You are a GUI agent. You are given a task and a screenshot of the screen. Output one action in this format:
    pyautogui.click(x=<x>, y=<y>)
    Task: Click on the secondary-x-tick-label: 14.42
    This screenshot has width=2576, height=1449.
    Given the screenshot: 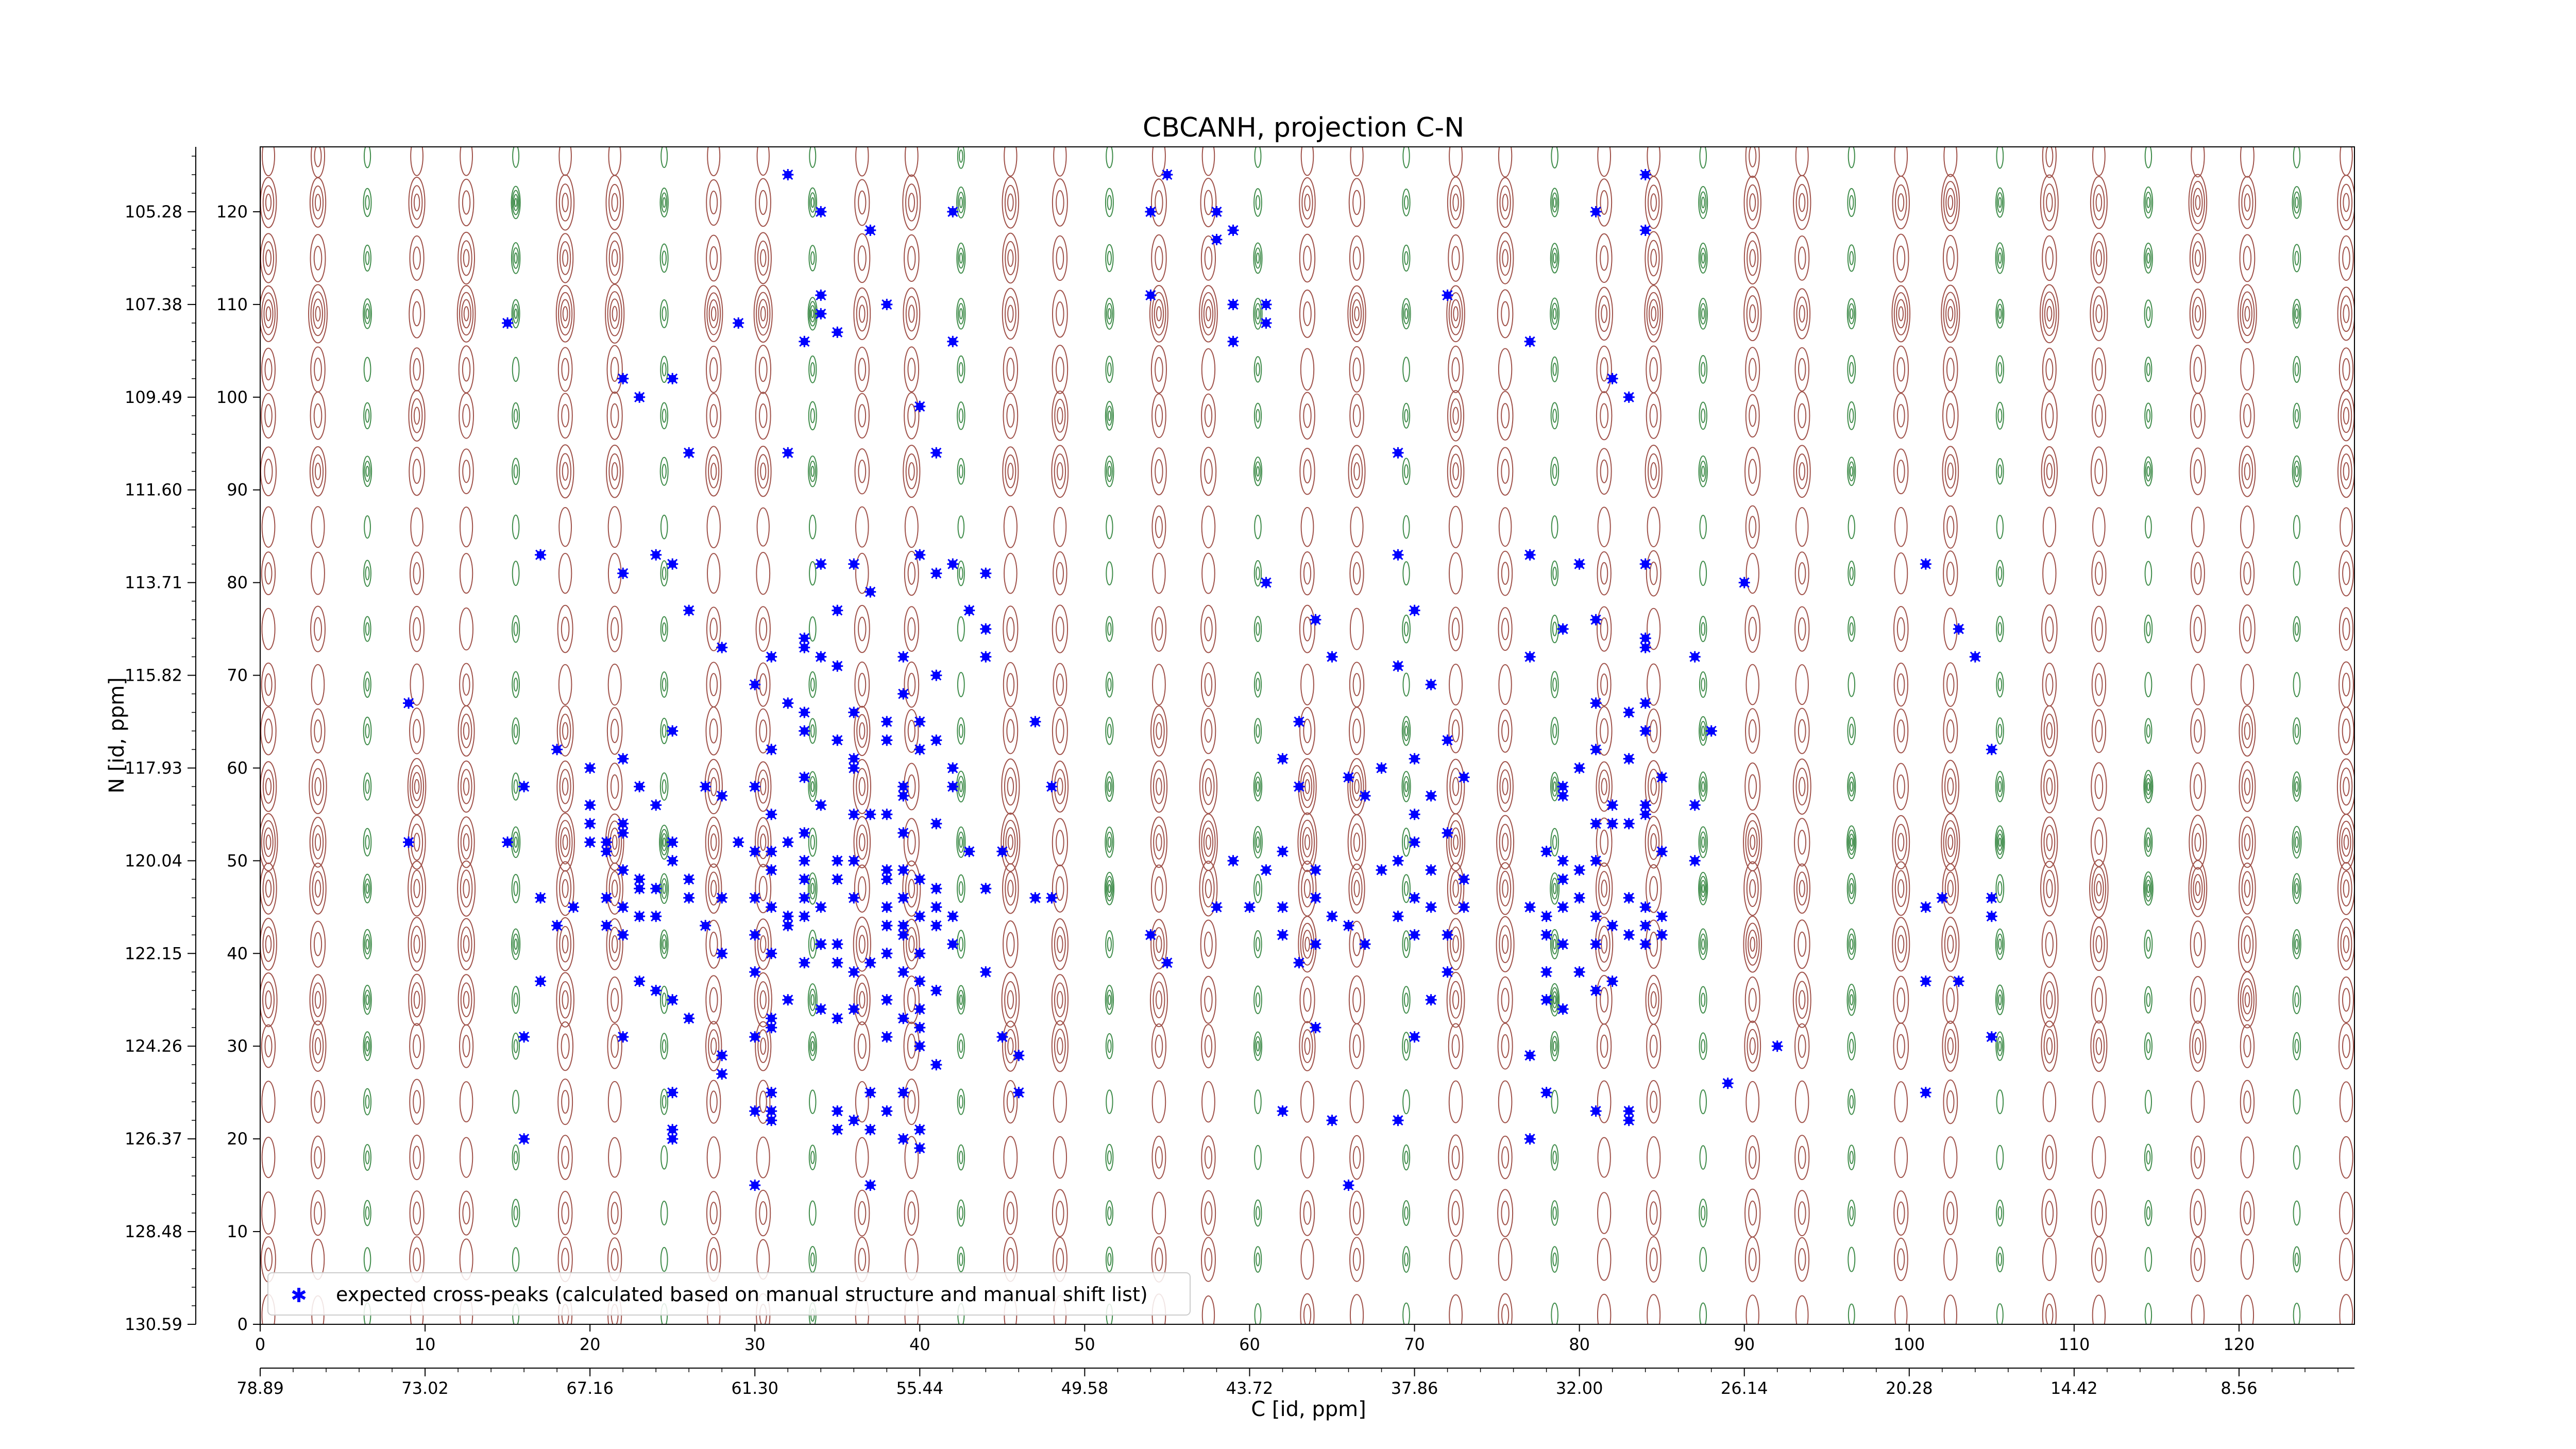 What is the action you would take?
    pyautogui.click(x=2074, y=1388)
    